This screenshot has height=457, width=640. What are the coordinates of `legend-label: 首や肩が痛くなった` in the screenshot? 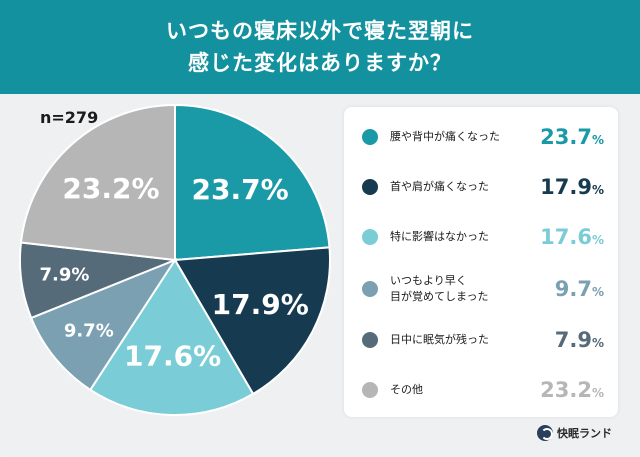 It's located at (439, 186).